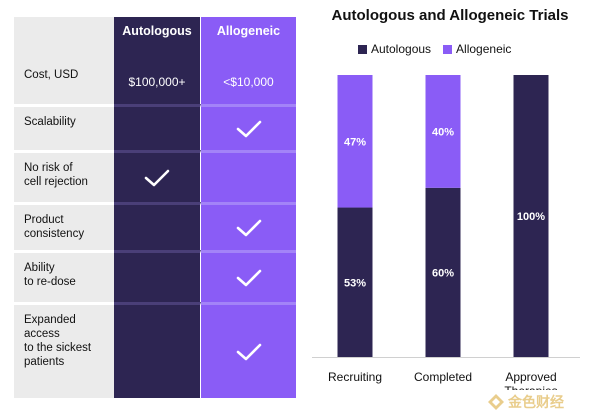 The height and width of the screenshot is (419, 600). What do you see at coordinates (440, 49) in the screenshot?
I see `chart-legend: Autologous Allogeneic` at bounding box center [440, 49].